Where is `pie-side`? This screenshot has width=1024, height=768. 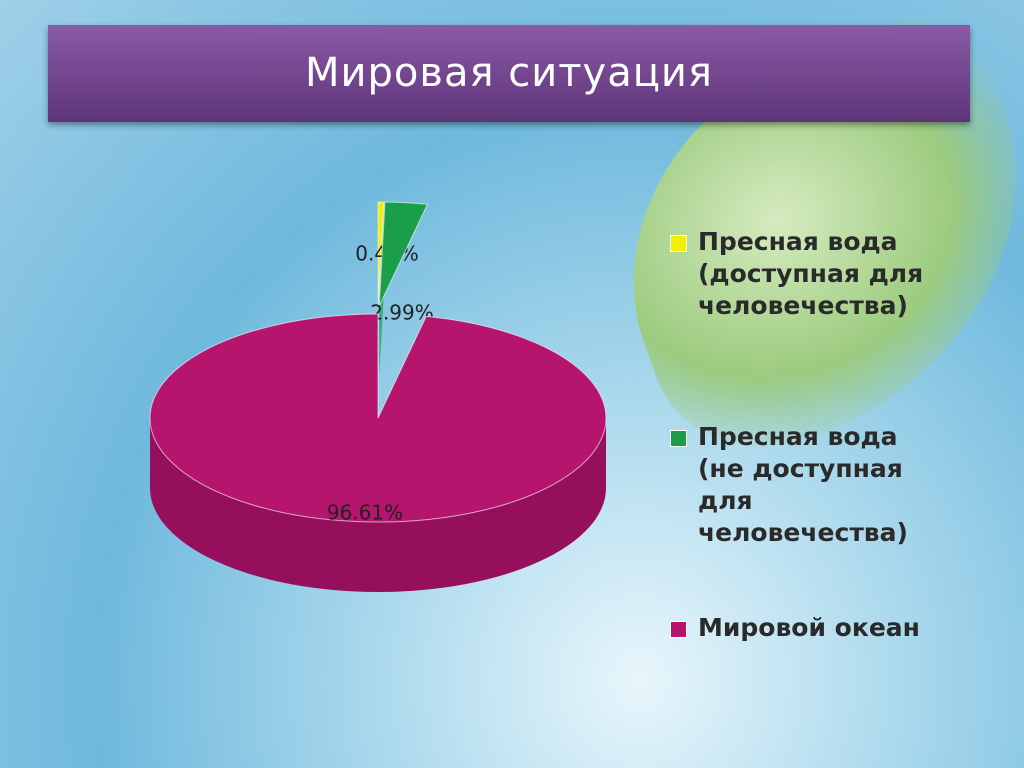 pie-side is located at coordinates (378, 505).